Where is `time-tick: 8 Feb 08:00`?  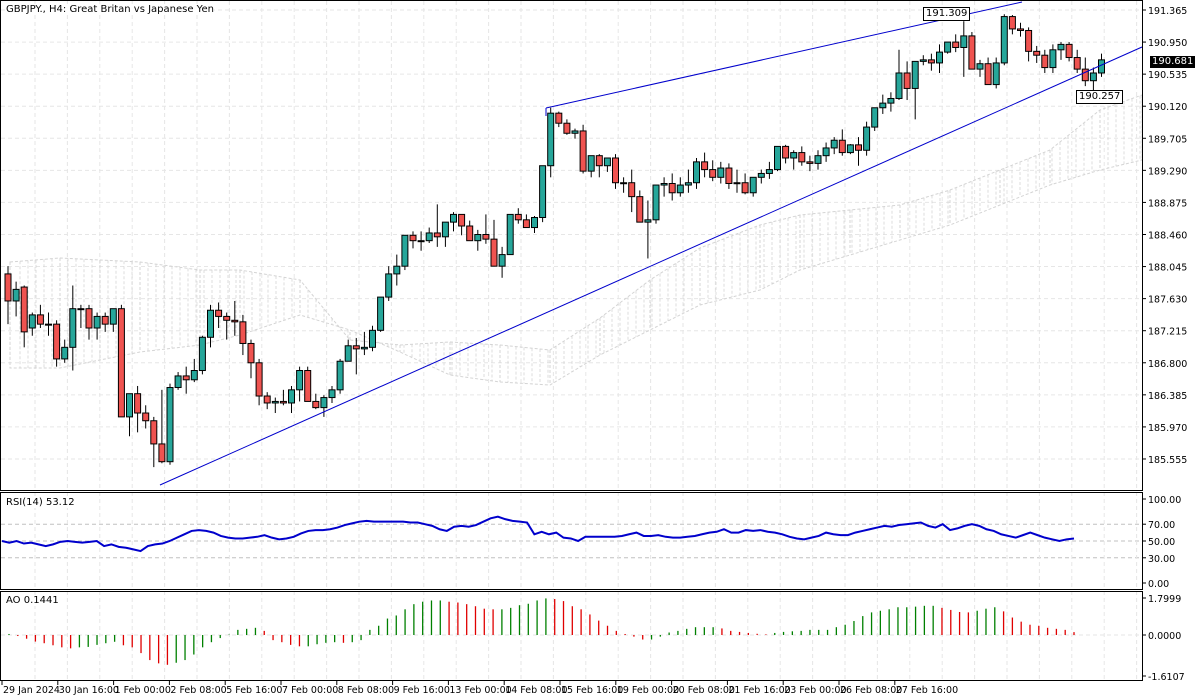 time-tick: 8 Feb 08:00 is located at coordinates (366, 690).